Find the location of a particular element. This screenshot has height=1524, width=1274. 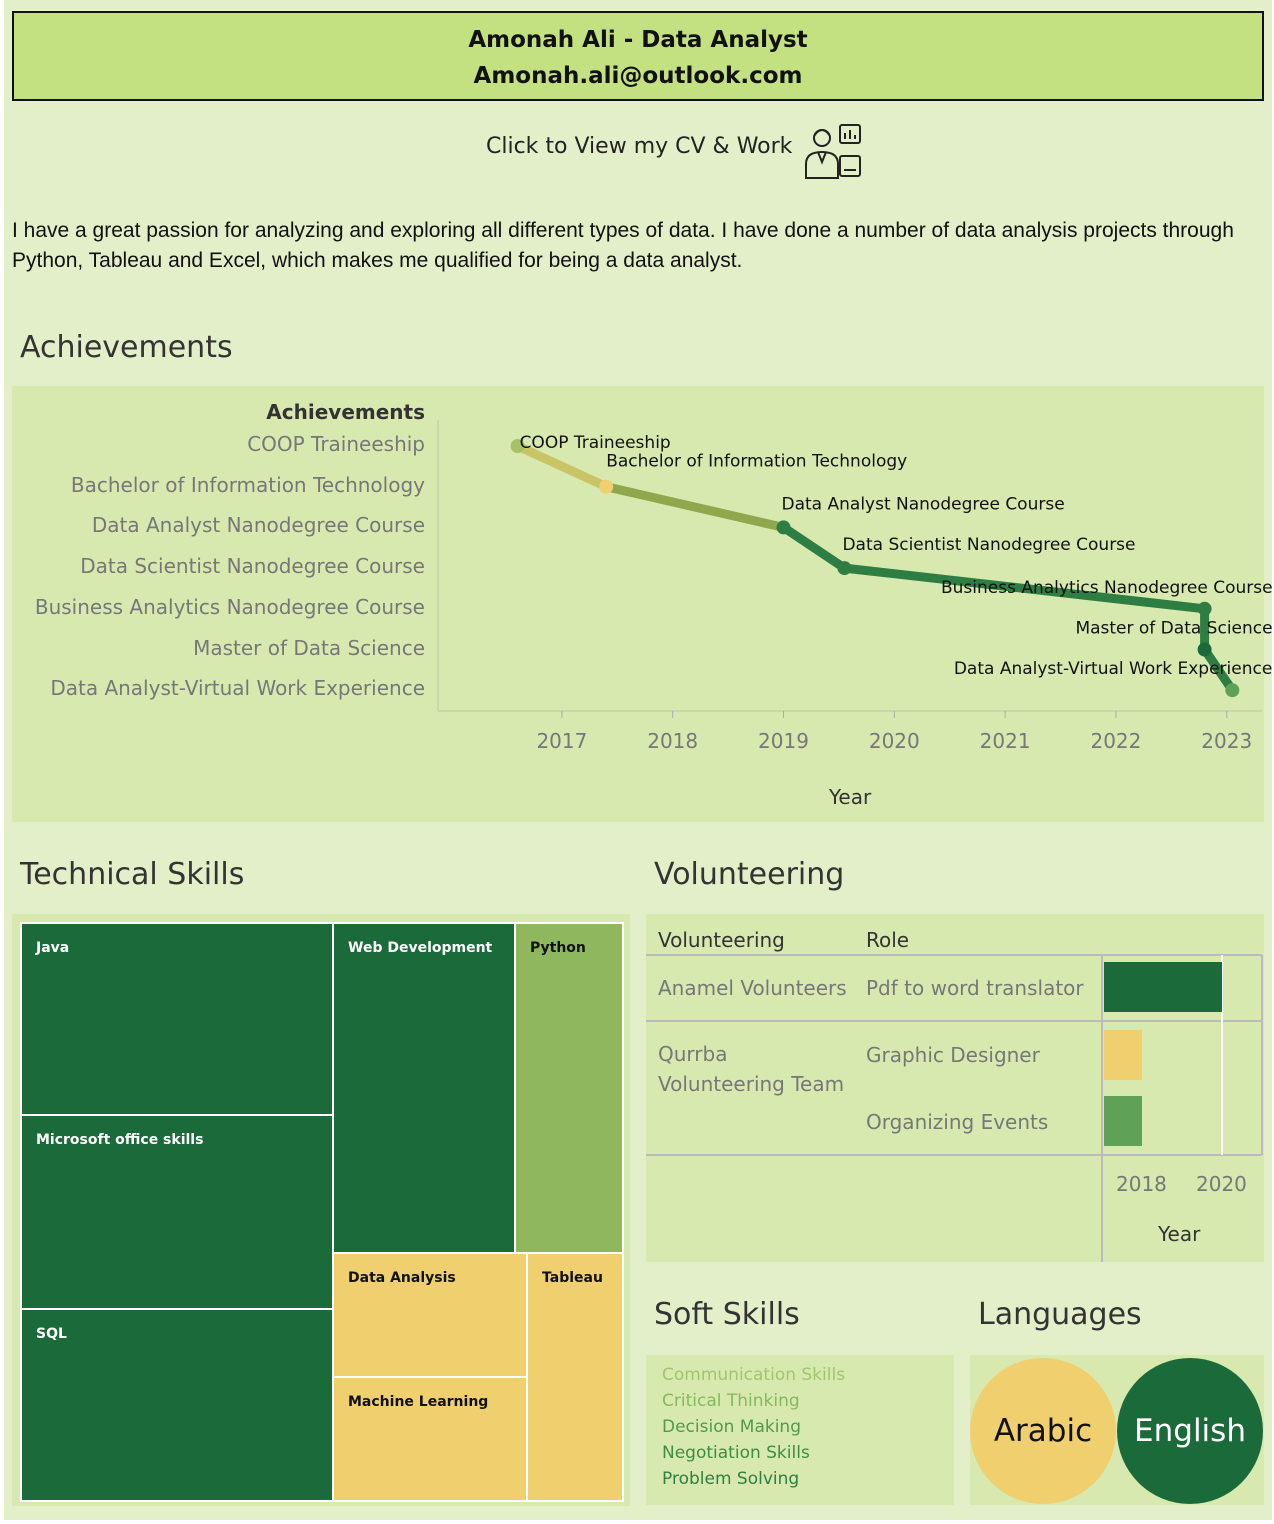

achievements-axis-title: Achievements is located at coordinates (345, 412).